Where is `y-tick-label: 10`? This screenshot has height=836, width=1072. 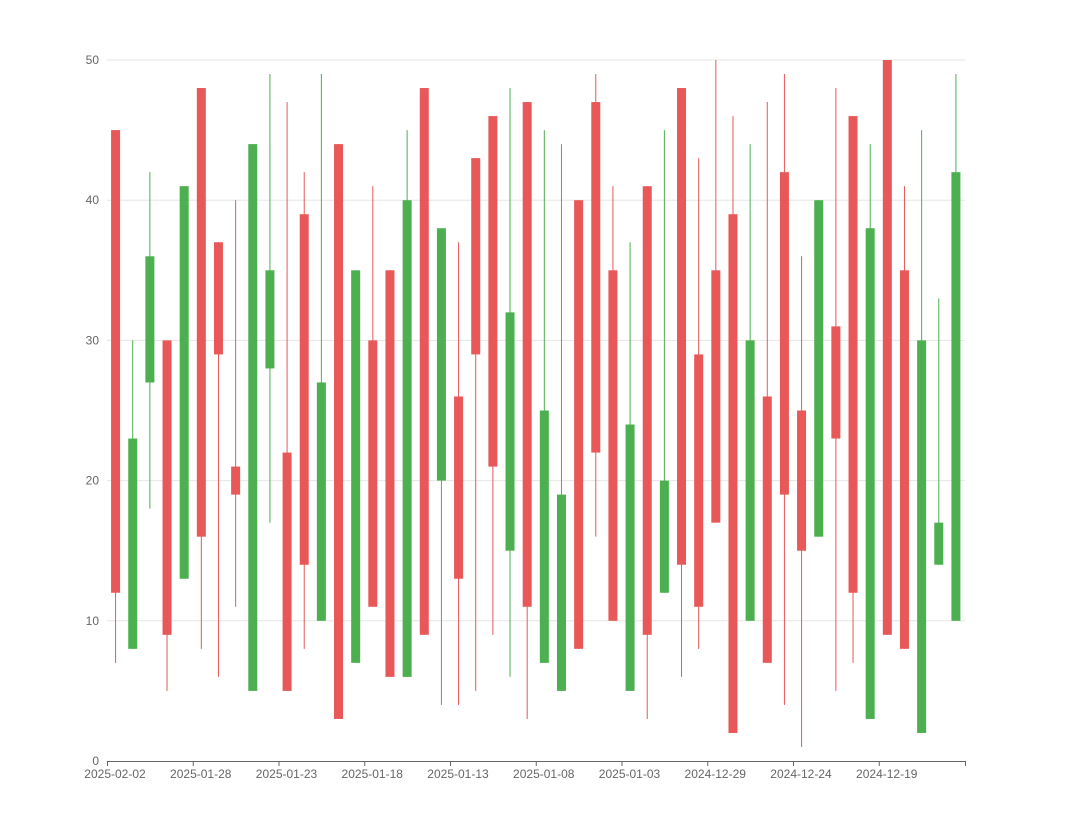 y-tick-label: 10 is located at coordinates (93, 621).